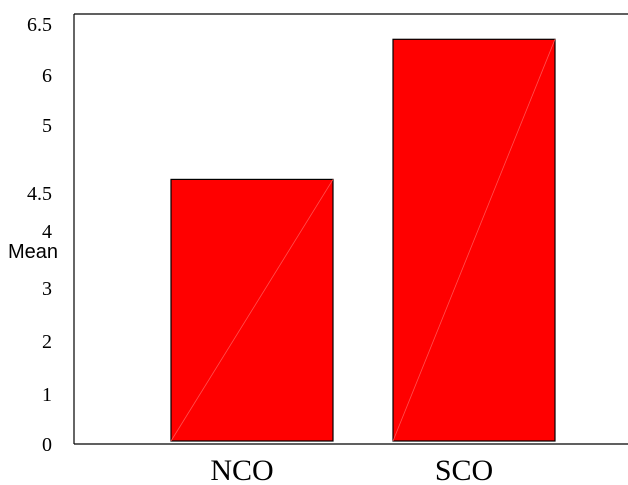 The height and width of the screenshot is (485, 628). Describe the element at coordinates (39, 235) in the screenshot. I see `y-tick-labels: 0 1 2 3 4 4.5 5 6 6.5` at that location.